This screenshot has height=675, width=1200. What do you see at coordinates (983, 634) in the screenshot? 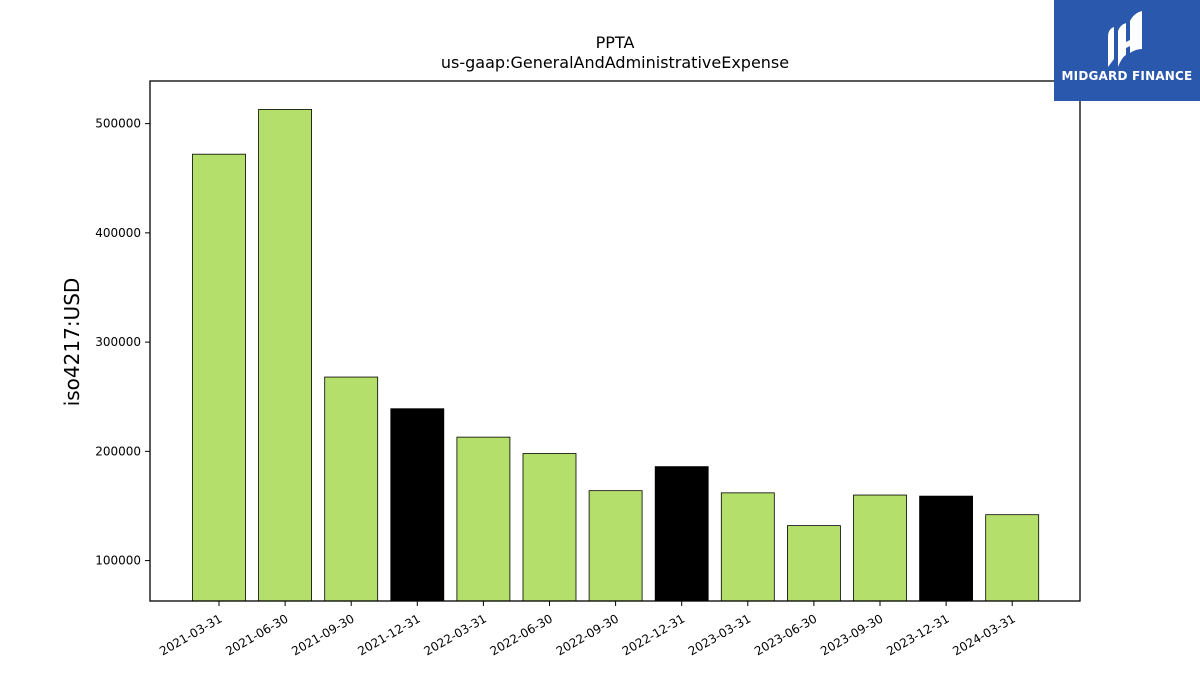
I see `x-tick-label: 2024-03-31` at bounding box center [983, 634].